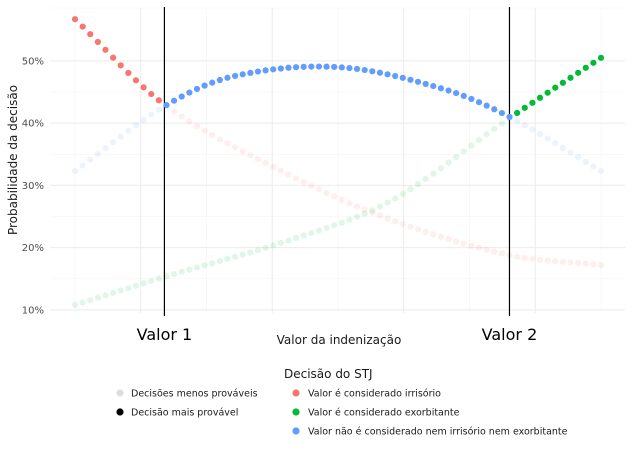 Image resolution: width=634 pixels, height=456 pixels. I want to click on legend-key-color, so click(296, 431).